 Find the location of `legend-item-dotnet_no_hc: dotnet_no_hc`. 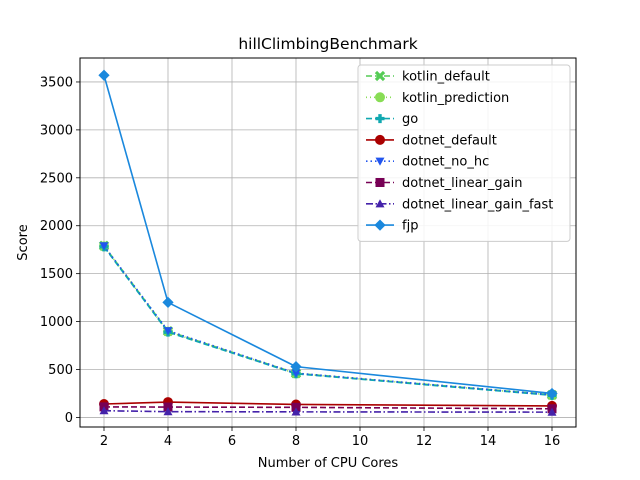

legend-item-dotnet_no_hc: dotnet_no_hc is located at coordinates (427, 162).